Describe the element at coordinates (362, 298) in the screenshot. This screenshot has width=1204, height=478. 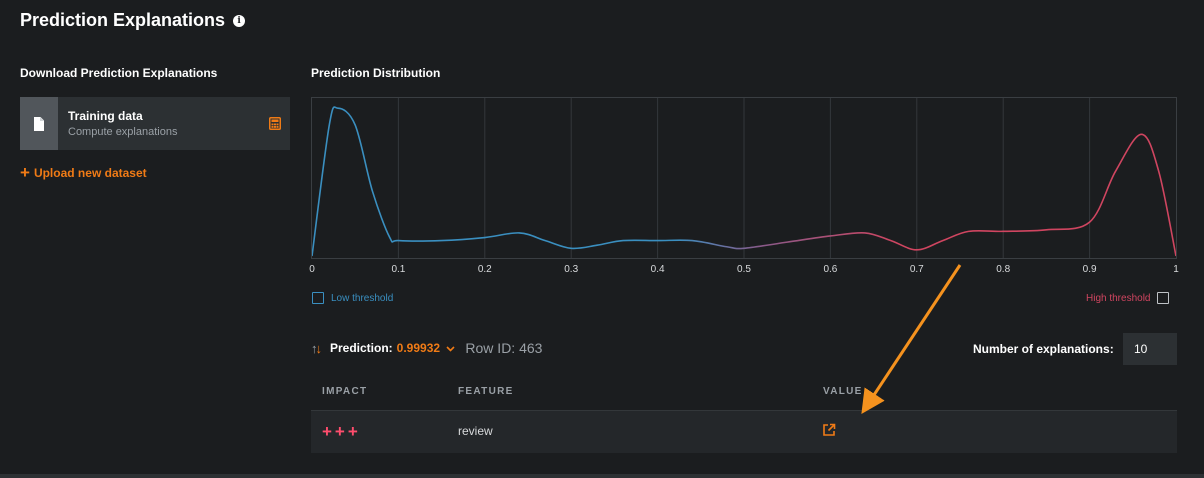
I see `low-threshold-label: Low threshold` at that location.